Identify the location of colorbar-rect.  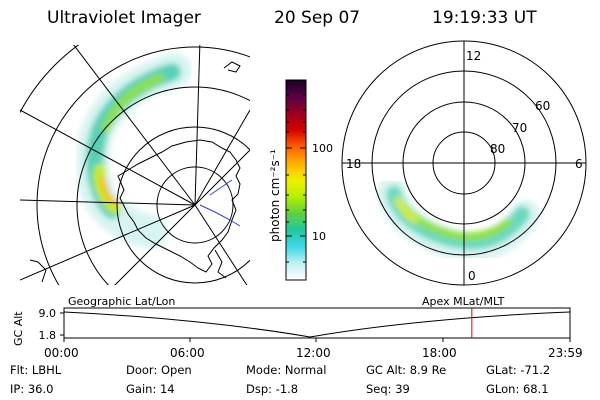
(296, 180).